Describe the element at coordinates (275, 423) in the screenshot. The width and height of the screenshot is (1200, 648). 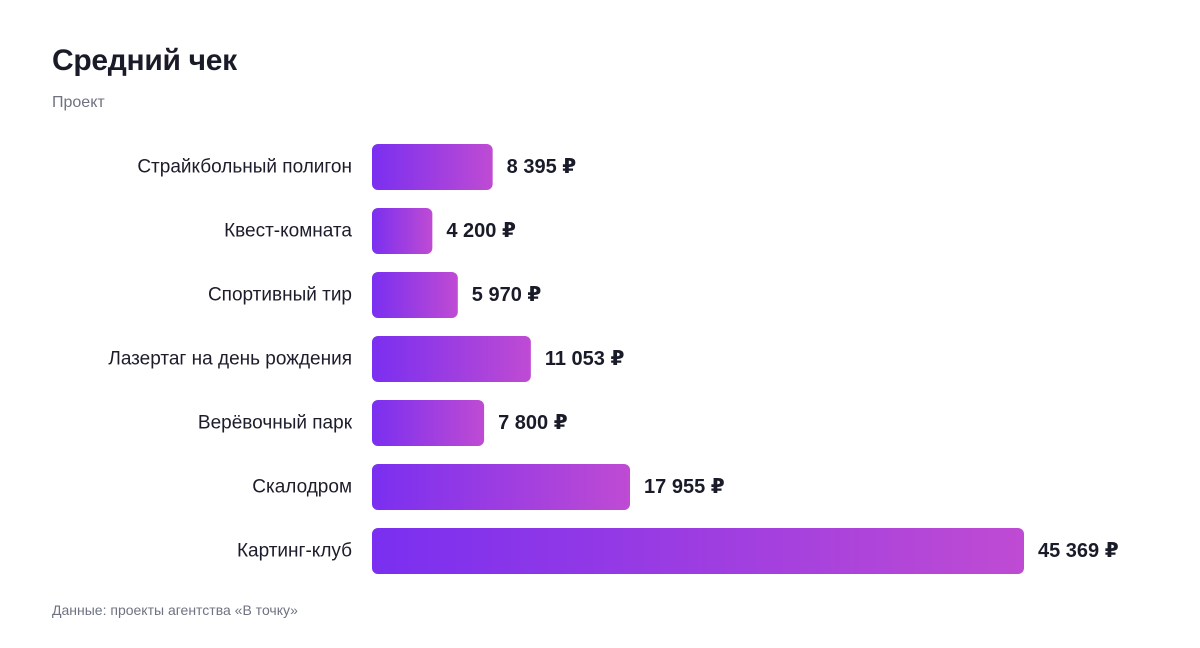
I see `category-label: Верёвочный парк` at that location.